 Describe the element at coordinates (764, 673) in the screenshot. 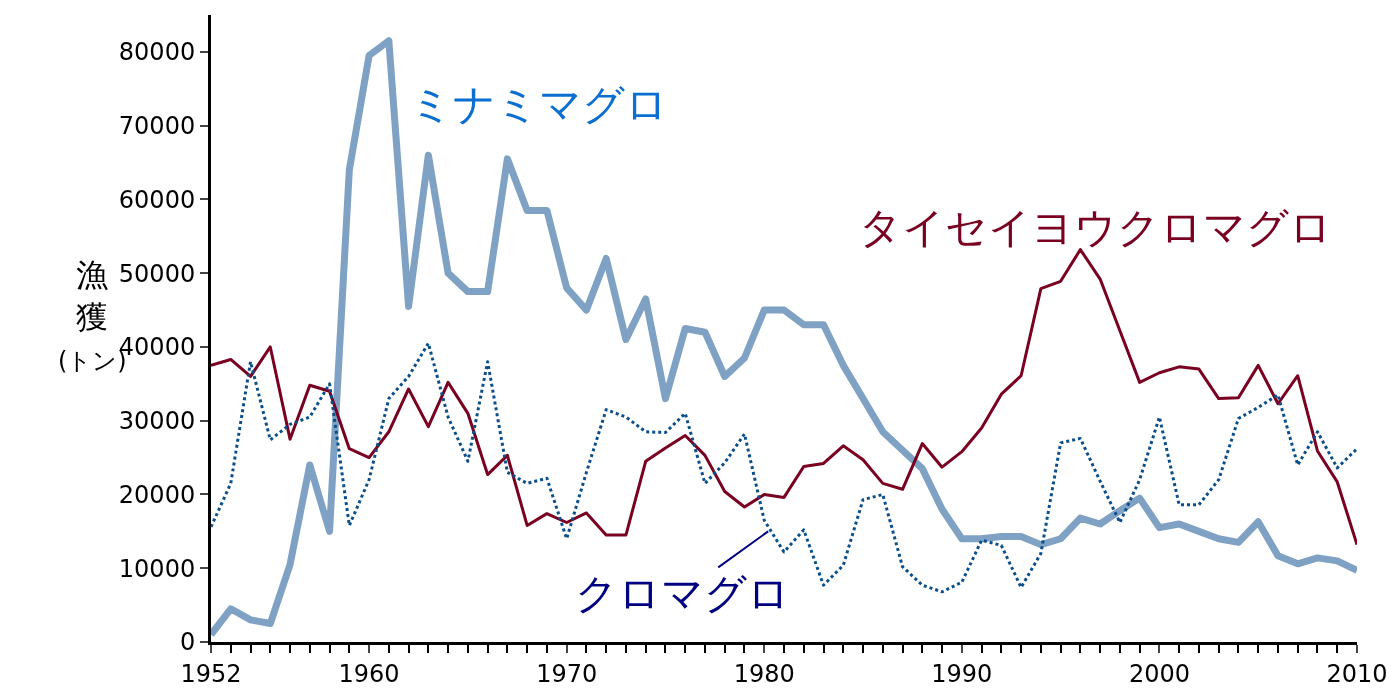

I see `x-tick-label: 1980` at that location.